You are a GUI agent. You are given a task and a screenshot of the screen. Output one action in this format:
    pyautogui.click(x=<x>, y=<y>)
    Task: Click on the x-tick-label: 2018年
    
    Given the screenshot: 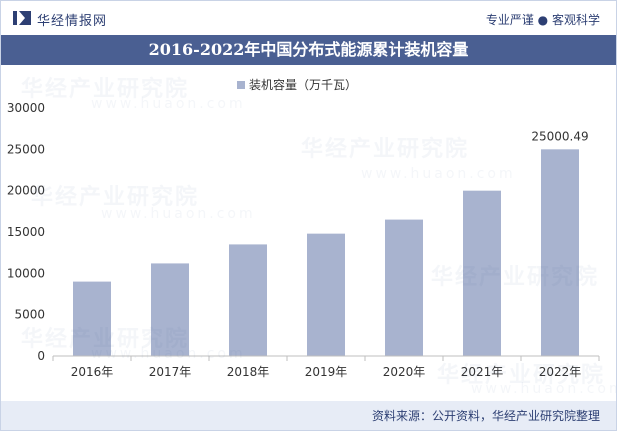 What is the action you would take?
    pyautogui.click(x=248, y=372)
    